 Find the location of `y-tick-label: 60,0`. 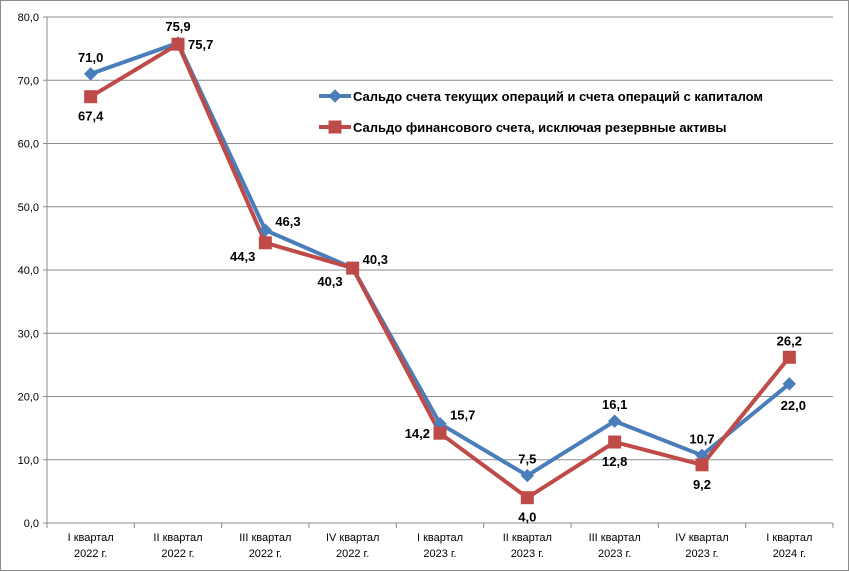

y-tick-label: 60,0 is located at coordinates (28, 145).